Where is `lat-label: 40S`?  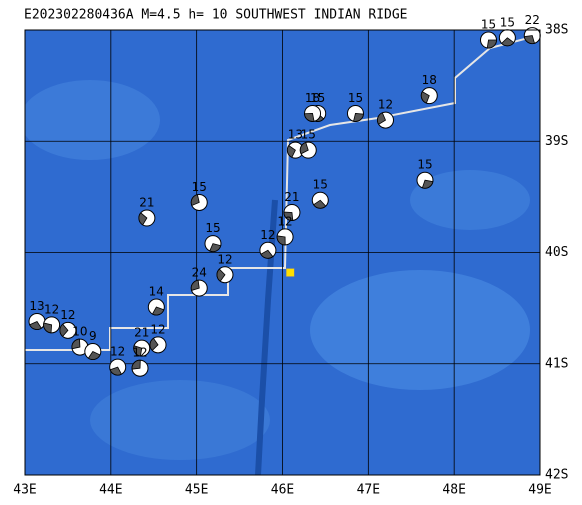
lat-label: 40S is located at coordinates (556, 252).